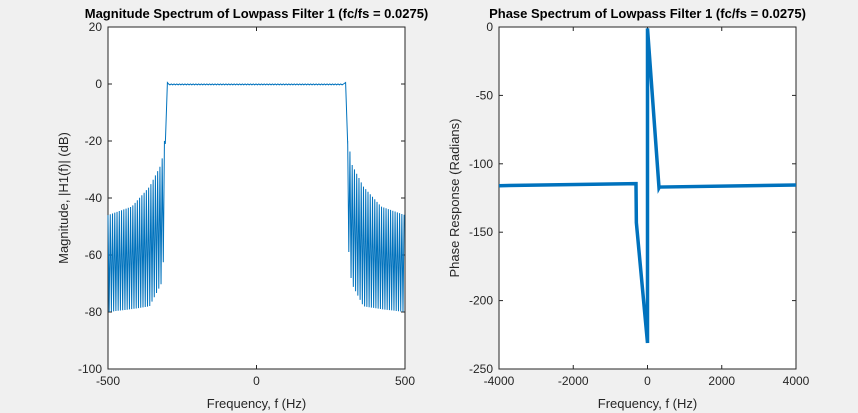 Image resolution: width=858 pixels, height=413 pixels. What do you see at coordinates (481, 369) in the screenshot?
I see `phase-ytick-label: -250` at bounding box center [481, 369].